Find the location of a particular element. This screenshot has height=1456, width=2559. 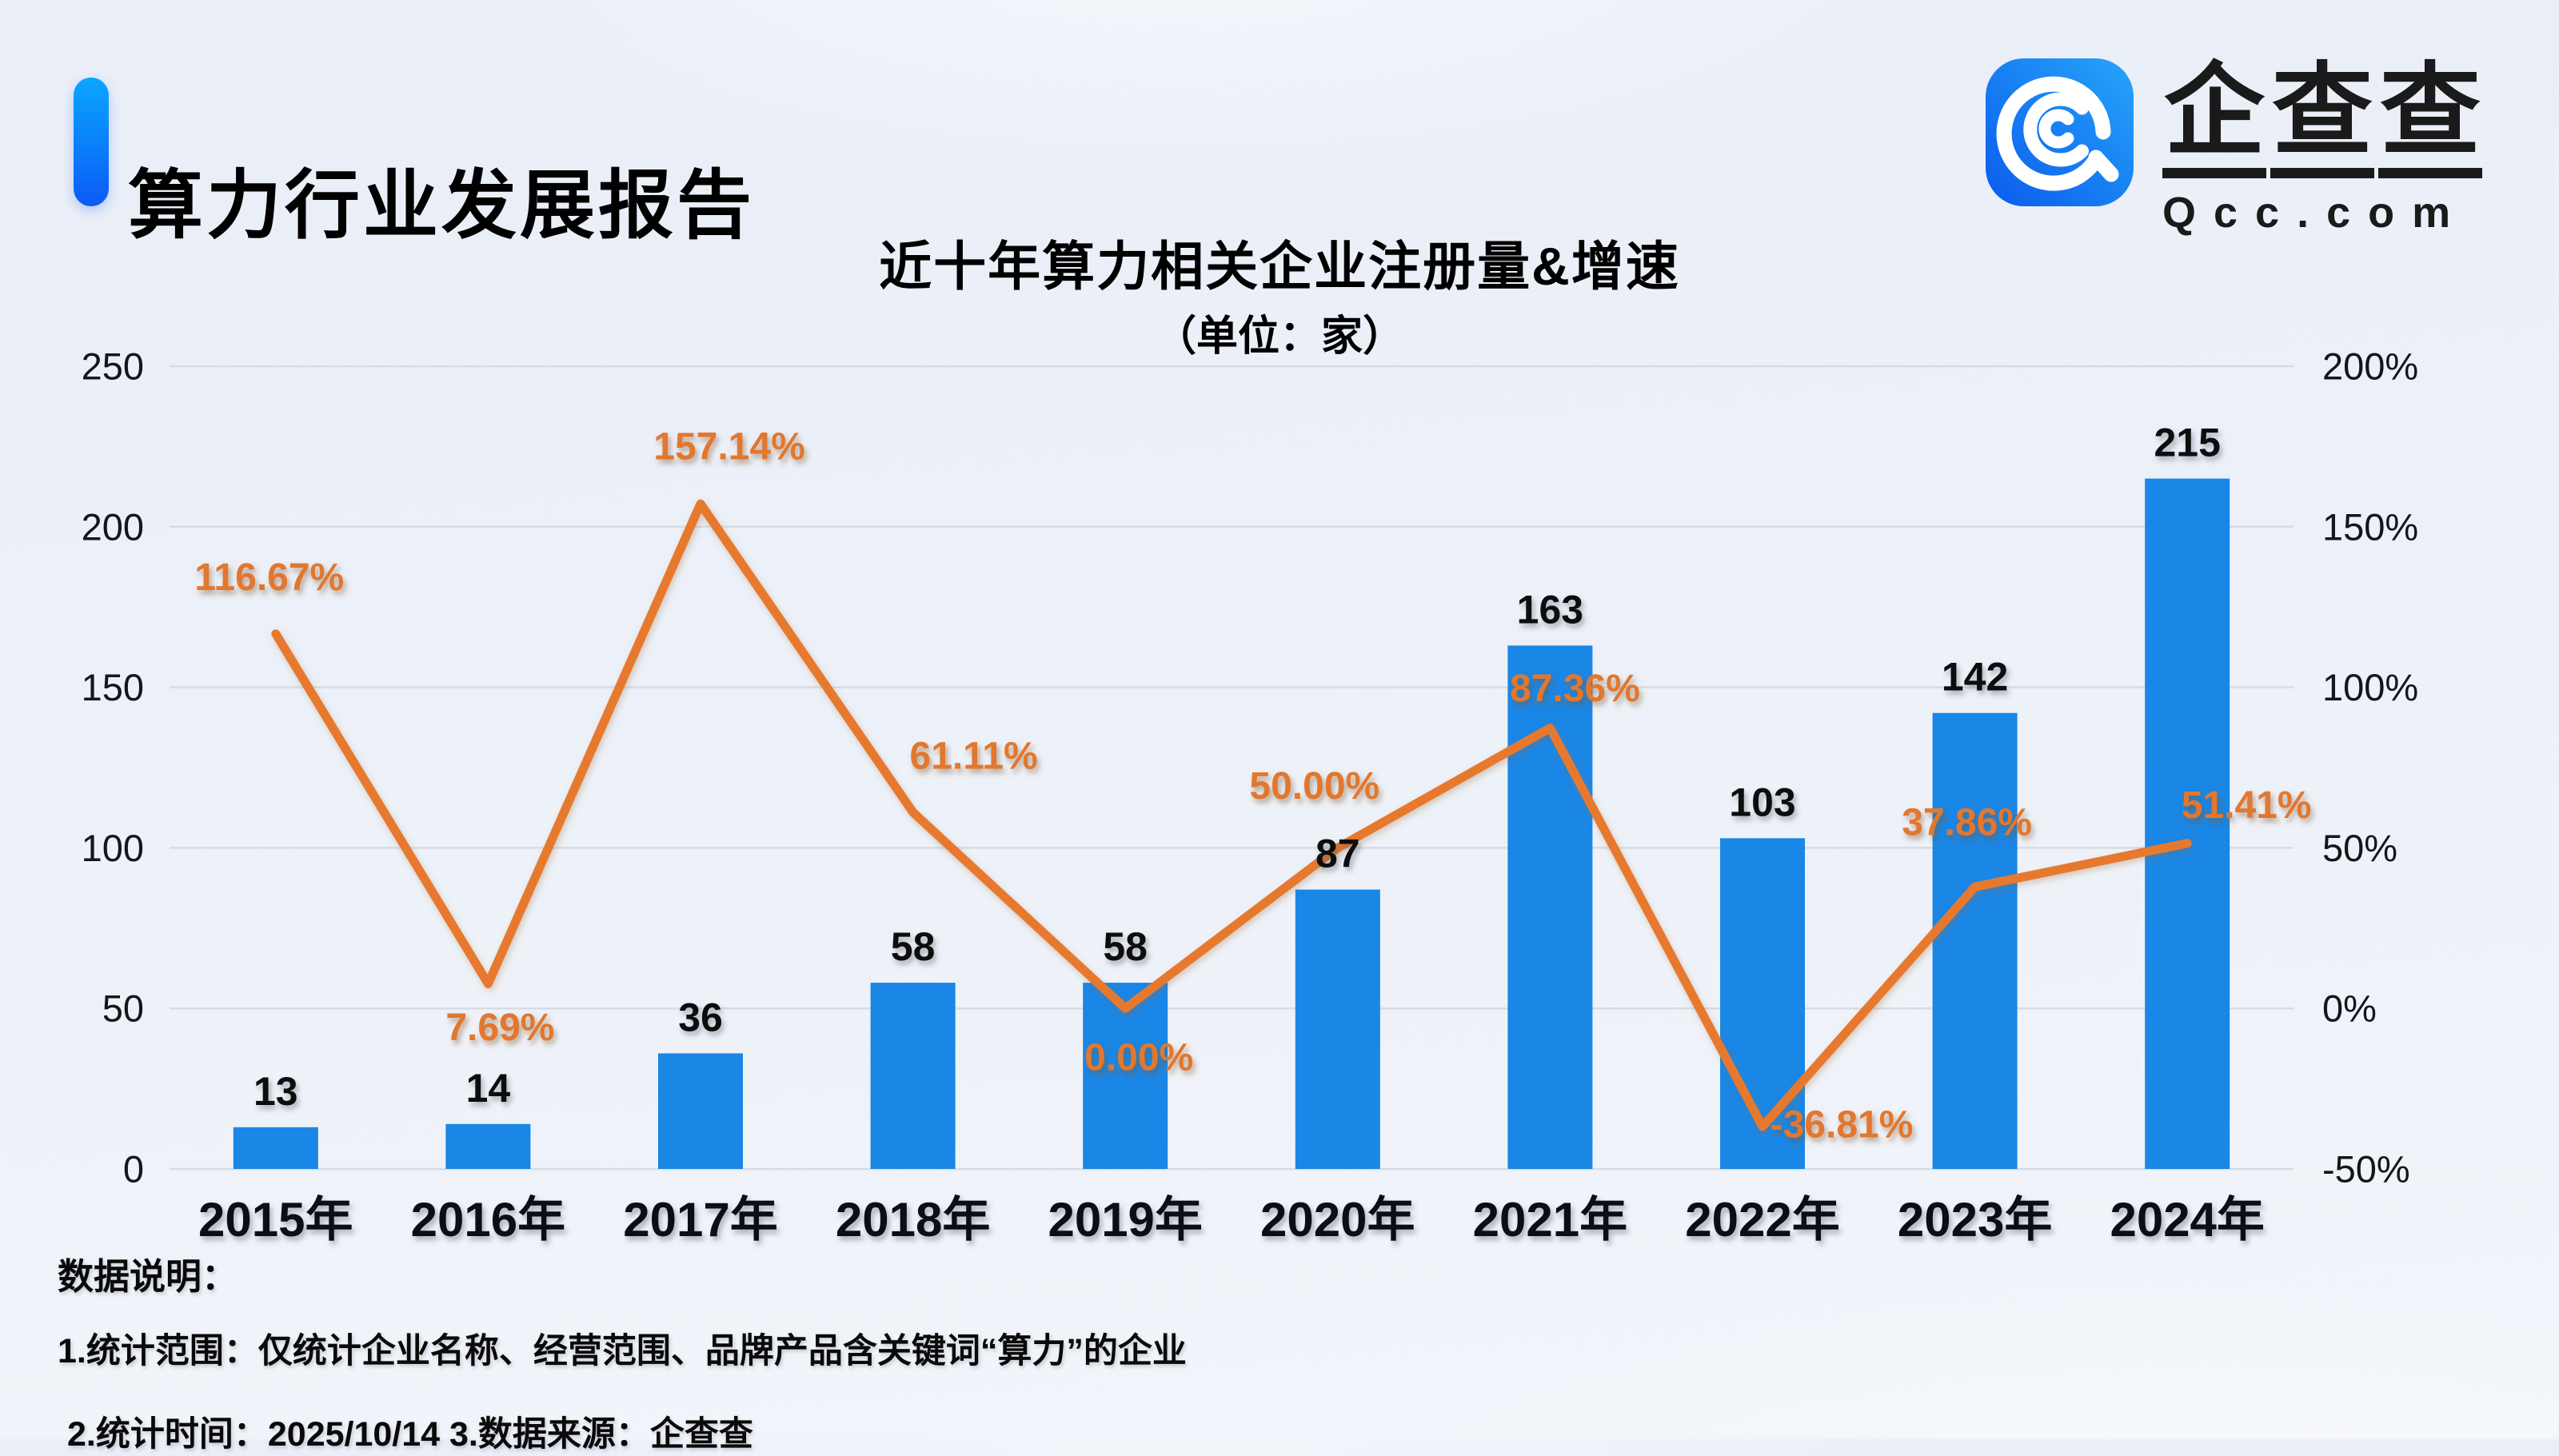

qcc-logo: 企查查 Qcc.com is located at coordinates (2236, 147).